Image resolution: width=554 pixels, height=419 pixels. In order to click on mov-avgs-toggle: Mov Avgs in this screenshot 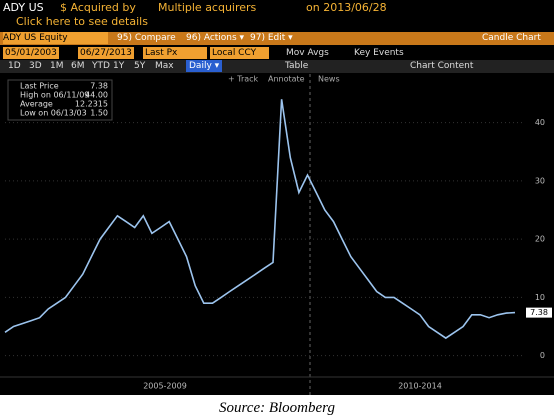, I will do `click(307, 53)`.